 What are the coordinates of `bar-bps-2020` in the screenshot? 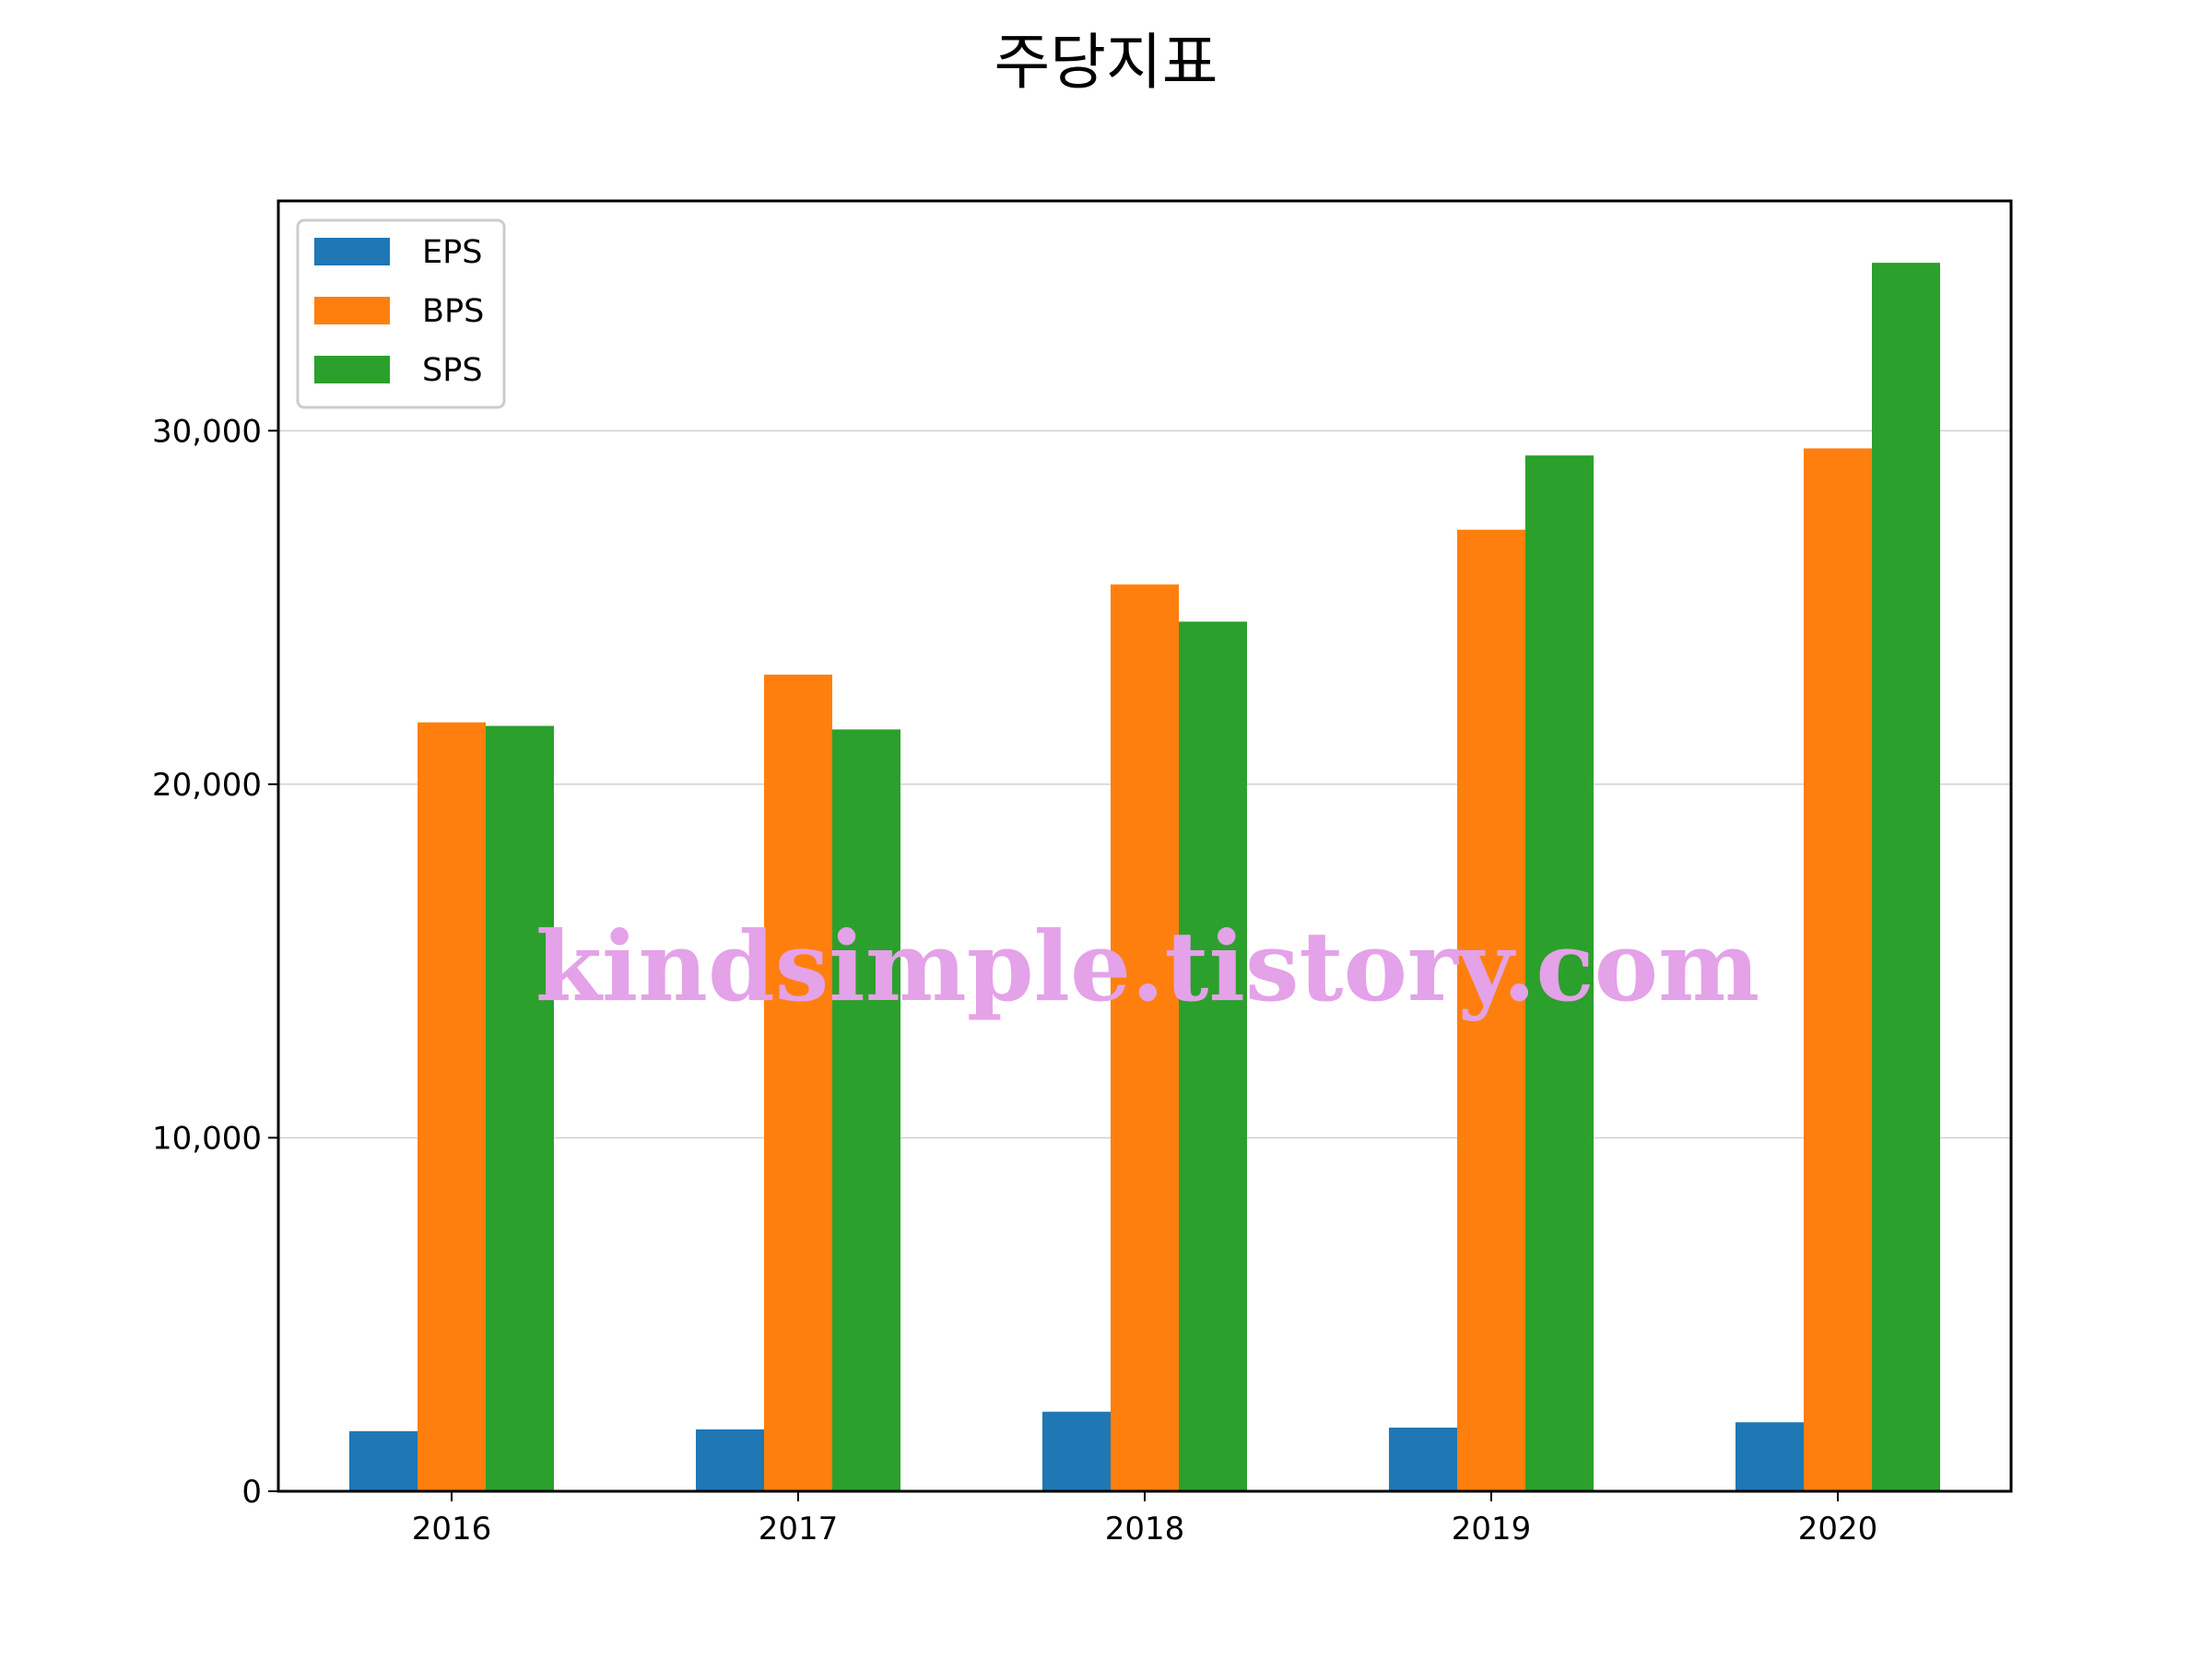 It's located at (1838, 969).